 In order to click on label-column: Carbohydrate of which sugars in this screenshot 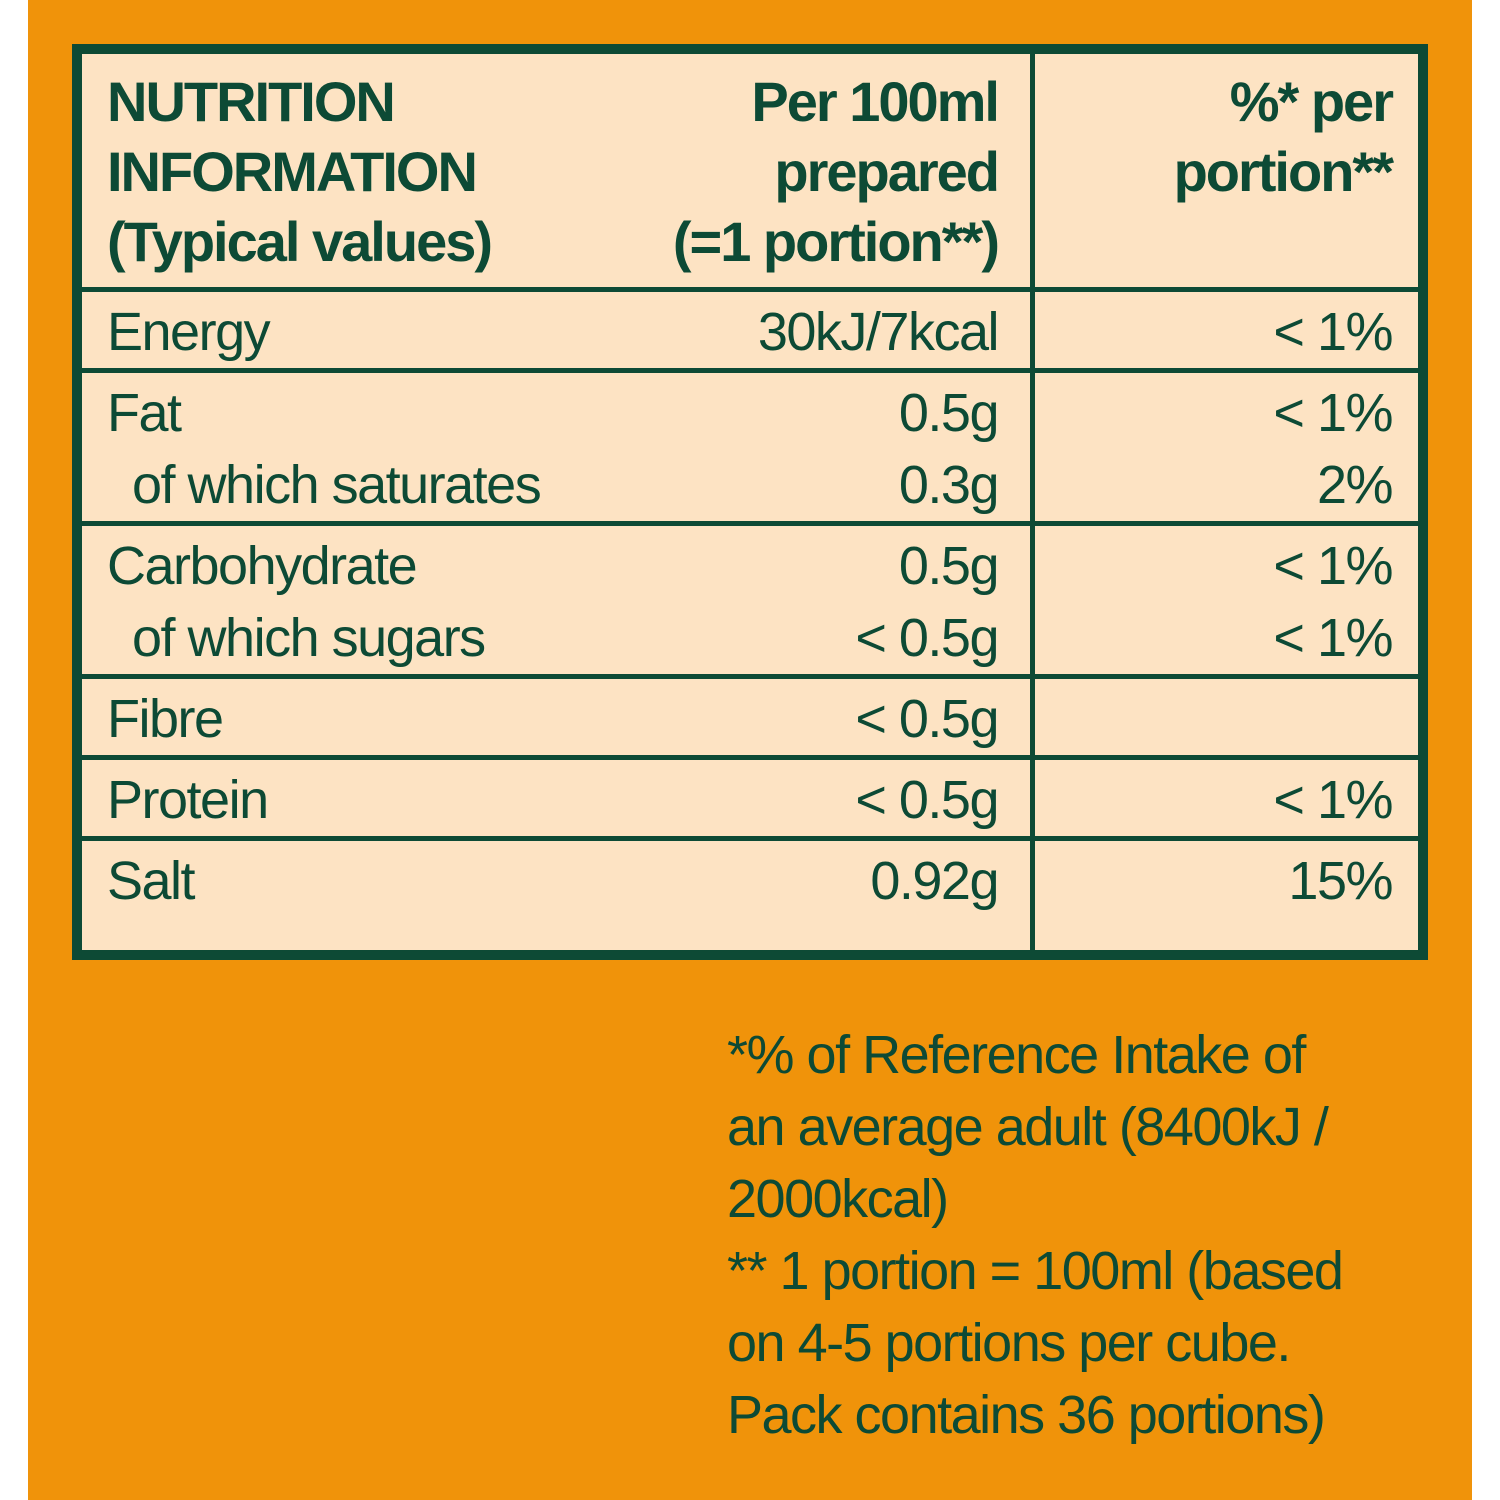, I will do `click(481, 602)`.